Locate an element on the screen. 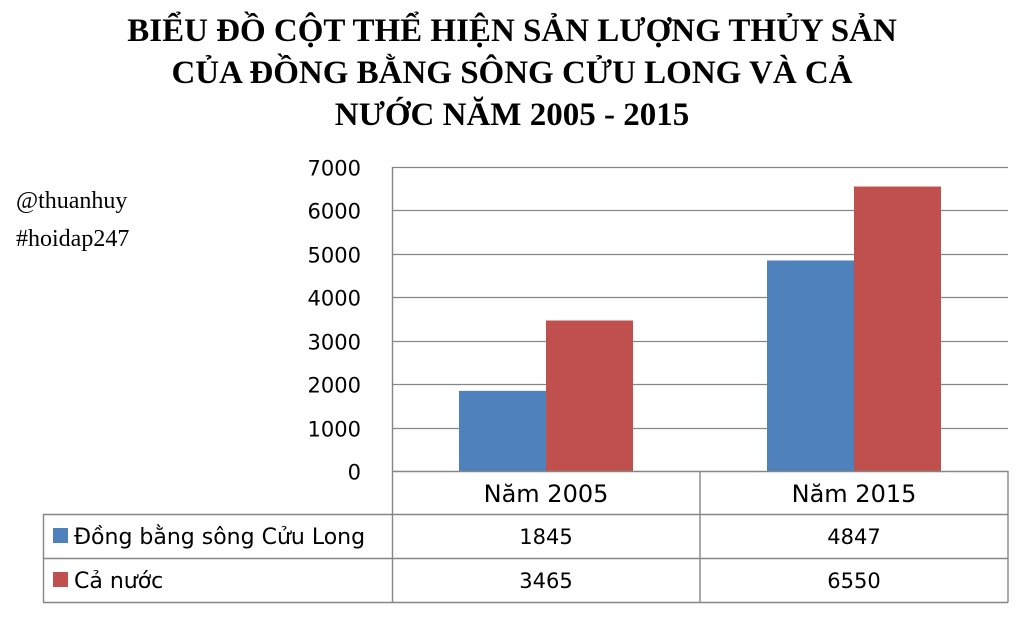 This screenshot has height=617, width=1024. chart-title-line-2: CỦA ĐỒNG BẰNG SÔNG CỬU LONG VÀ CẢ is located at coordinates (512, 73).